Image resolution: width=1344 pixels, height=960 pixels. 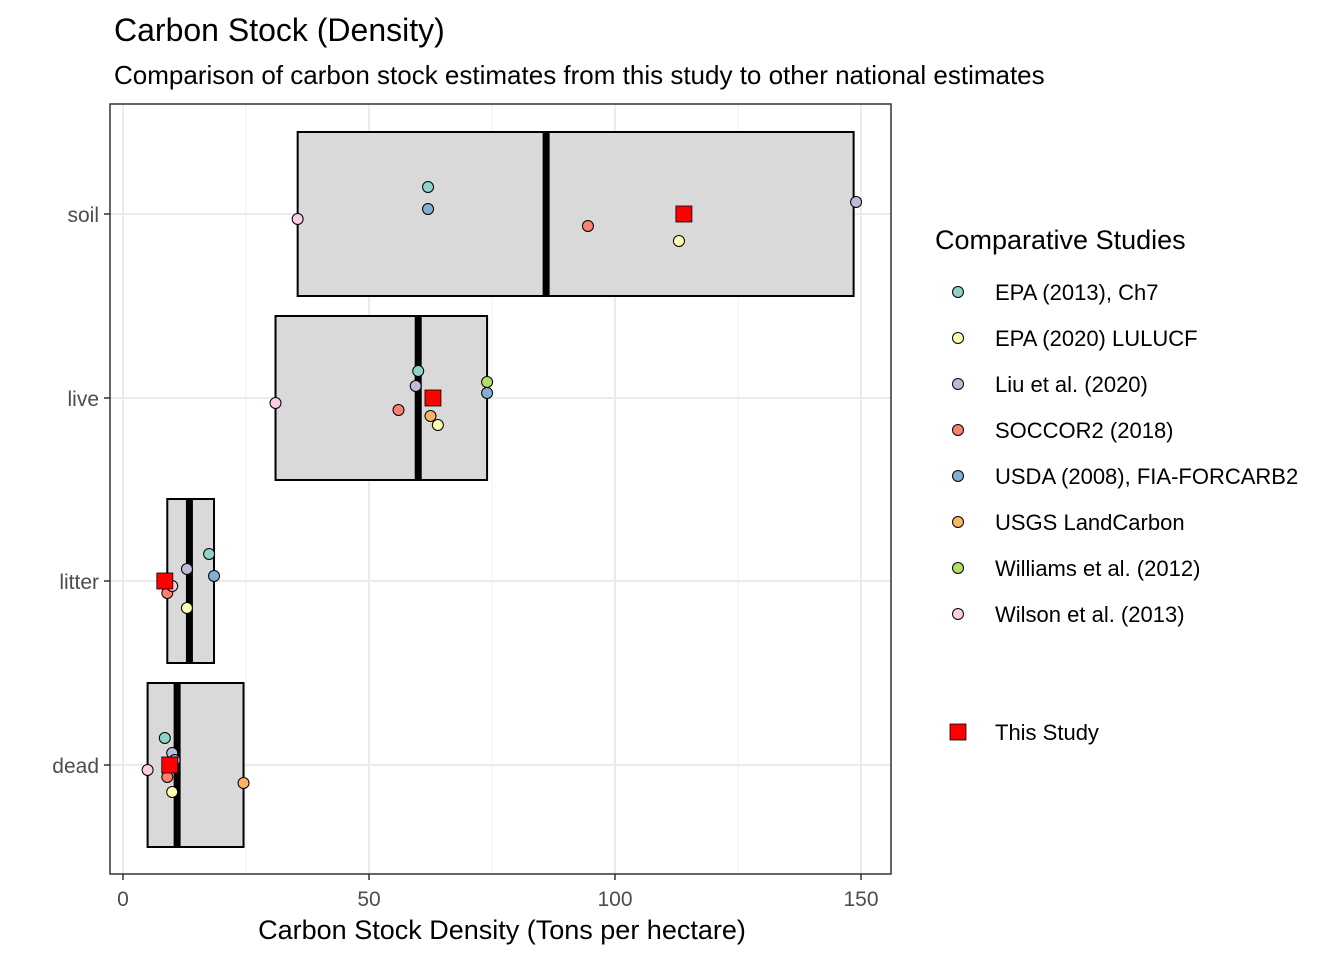 What do you see at coordinates (79, 582) in the screenshot?
I see `y-tick-label: litter` at bounding box center [79, 582].